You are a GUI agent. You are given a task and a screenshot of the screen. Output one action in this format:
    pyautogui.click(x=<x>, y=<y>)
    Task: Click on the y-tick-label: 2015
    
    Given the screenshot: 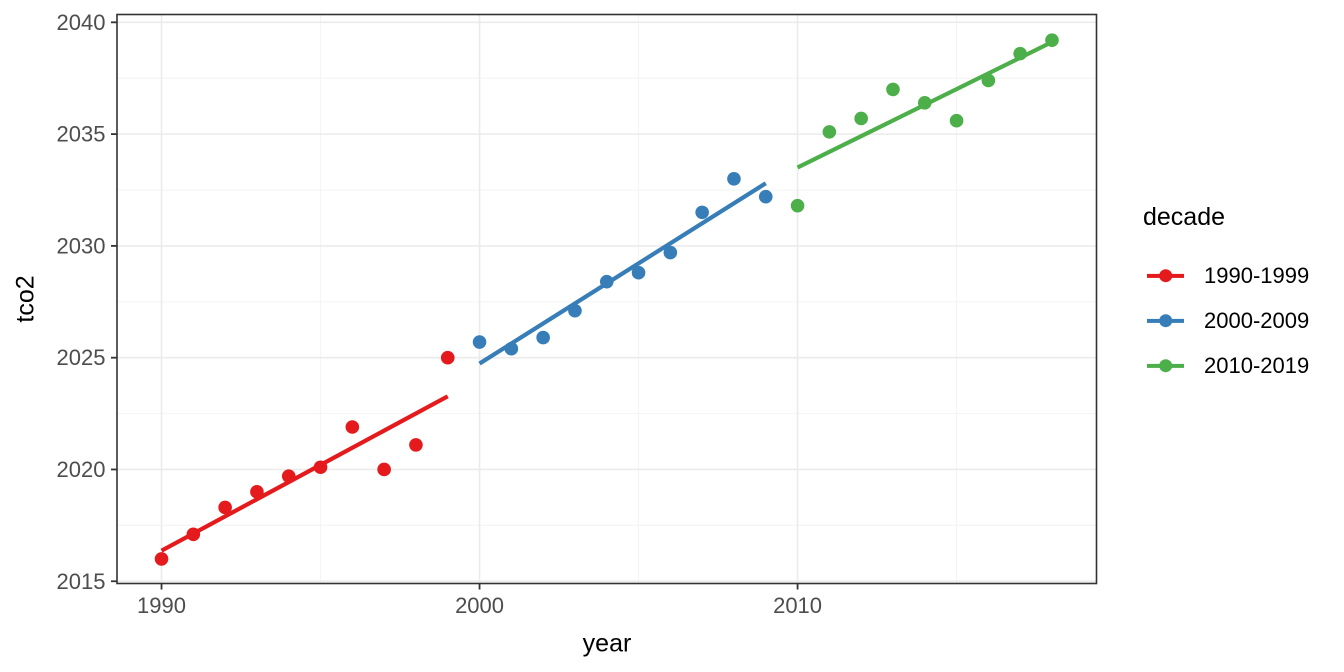 What is the action you would take?
    pyautogui.click(x=81, y=581)
    